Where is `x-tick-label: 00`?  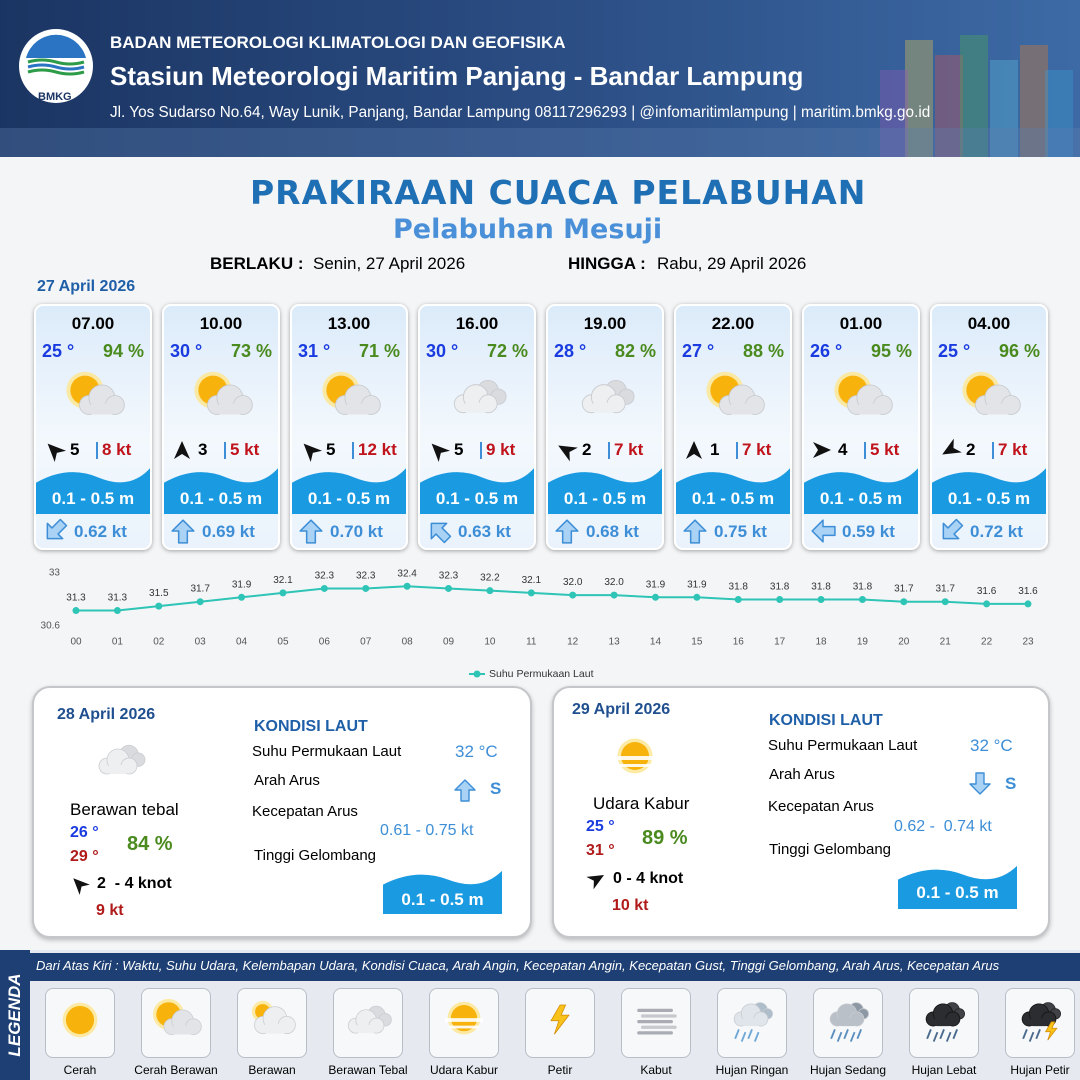 x-tick-label: 00 is located at coordinates (76, 642).